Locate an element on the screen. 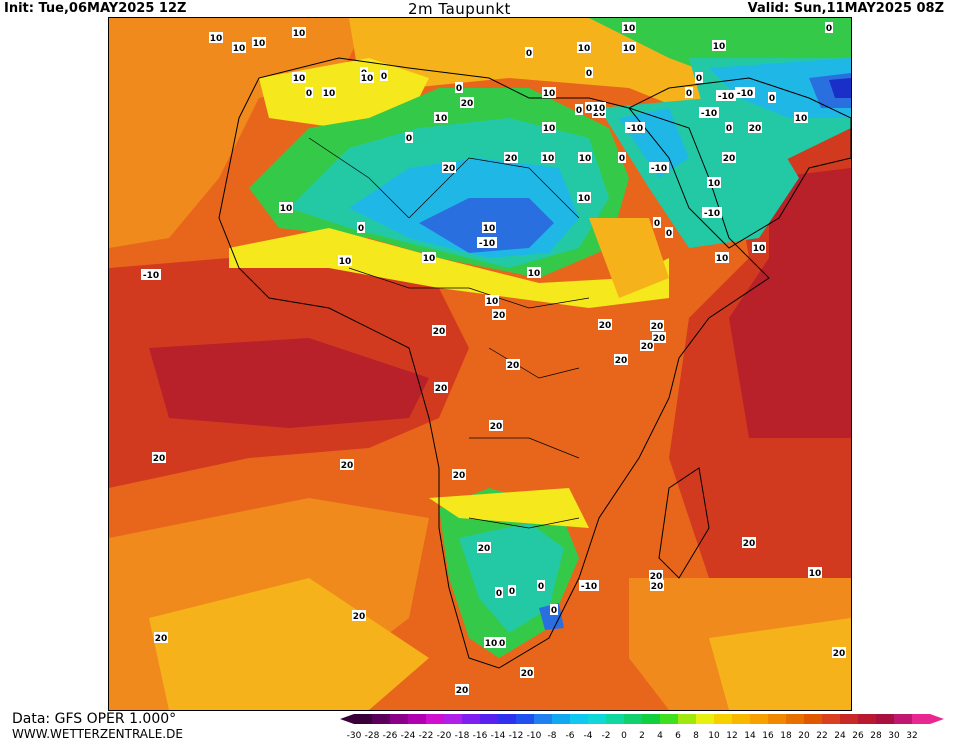 This screenshot has width=959, height=741. scale-arrow-right is located at coordinates (937, 719).